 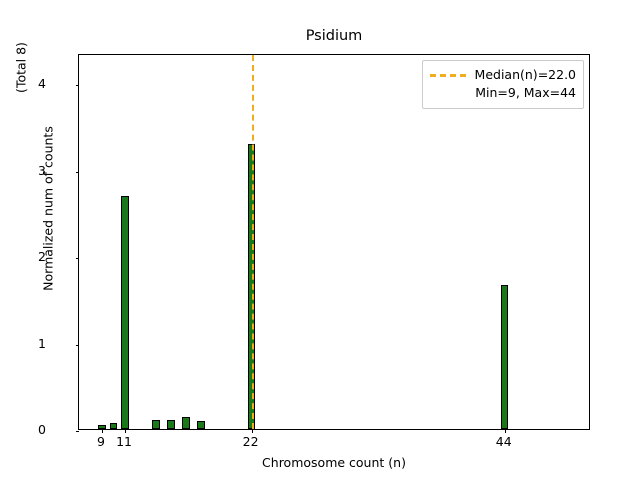 I want to click on median-vertical-line, so click(x=252, y=242).